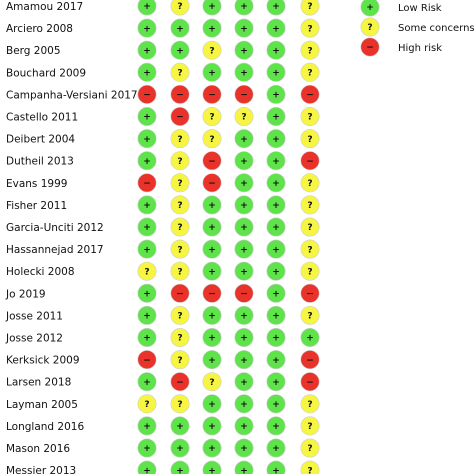 Image resolution: width=474 pixels, height=474 pixels. I want to click on study-label: Fisher 2011, so click(36, 206).